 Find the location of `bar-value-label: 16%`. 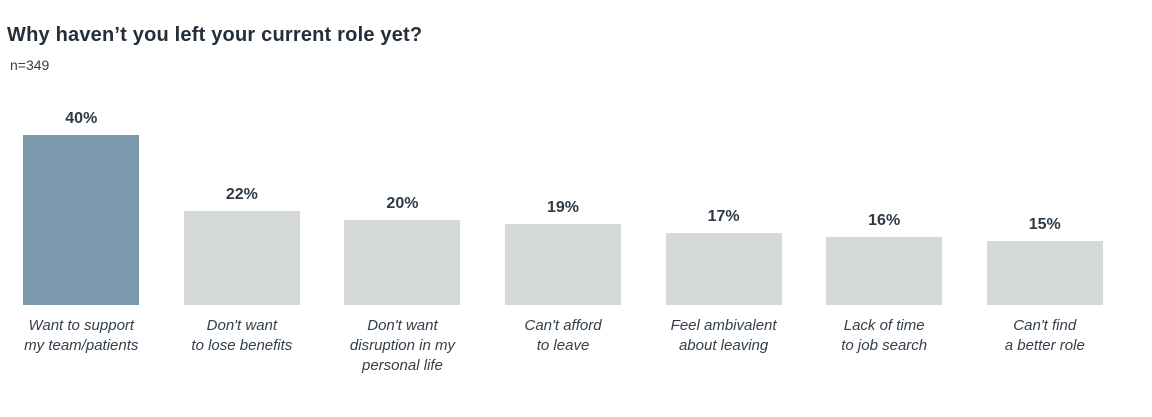

bar-value-label: 16% is located at coordinates (884, 220).